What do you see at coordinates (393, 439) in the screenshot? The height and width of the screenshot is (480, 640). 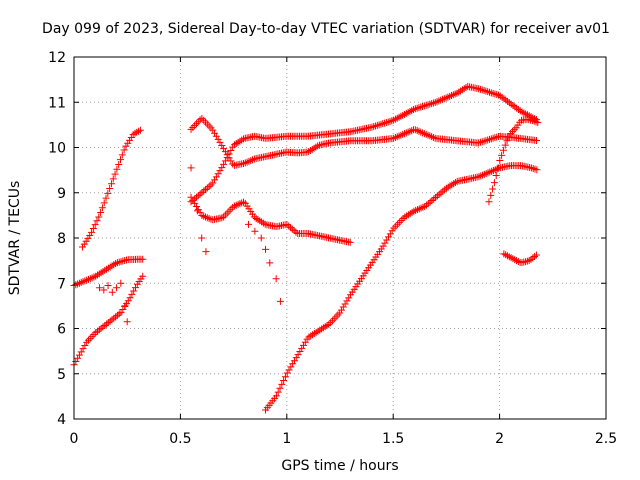 I see `x-tick-label: 1.5` at bounding box center [393, 439].